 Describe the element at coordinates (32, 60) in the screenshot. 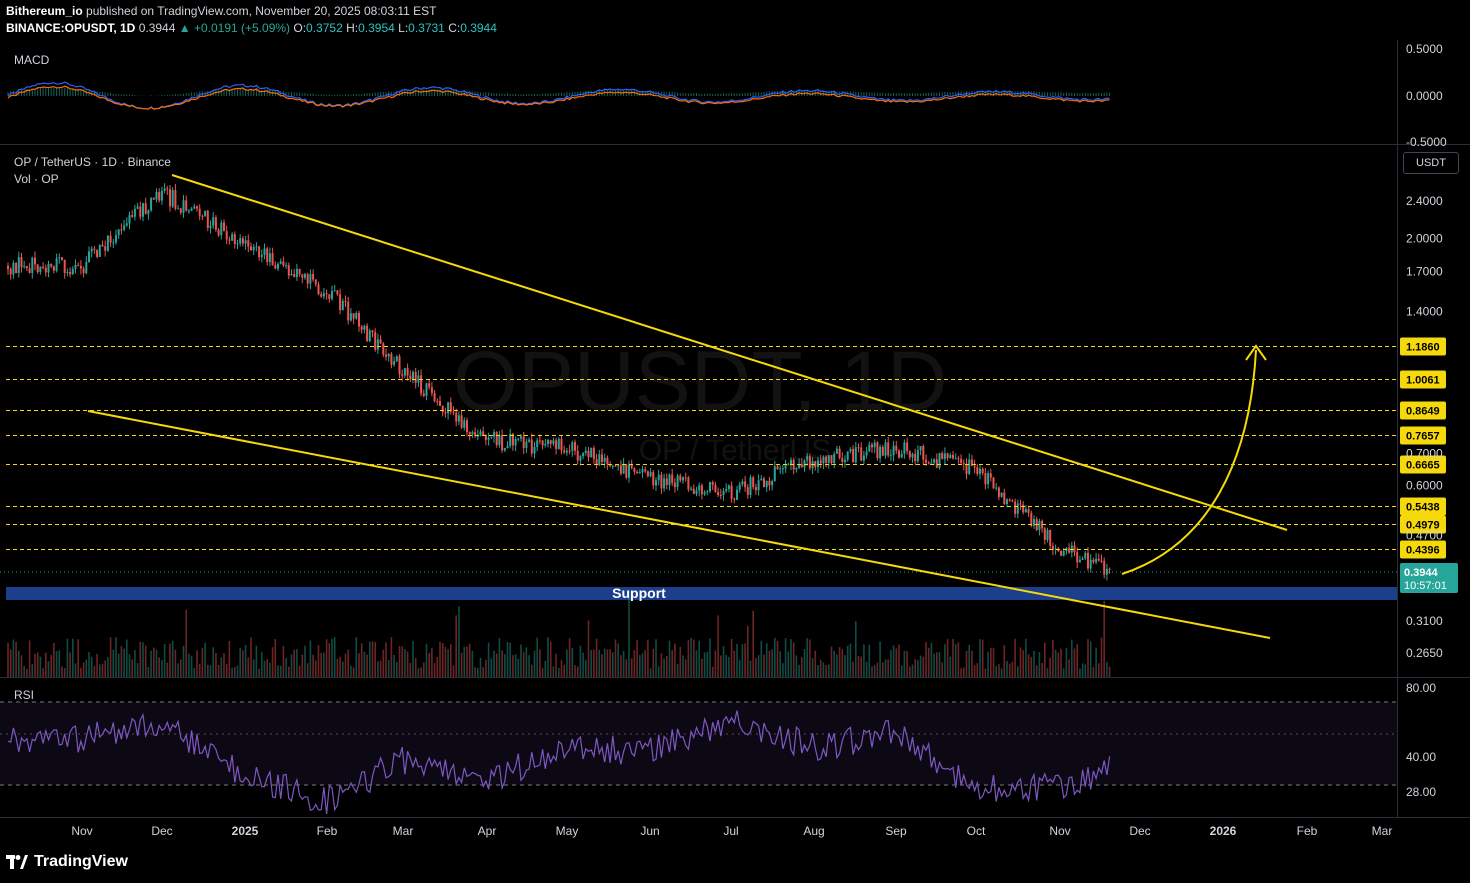

I see `macd-title: MACD` at that location.